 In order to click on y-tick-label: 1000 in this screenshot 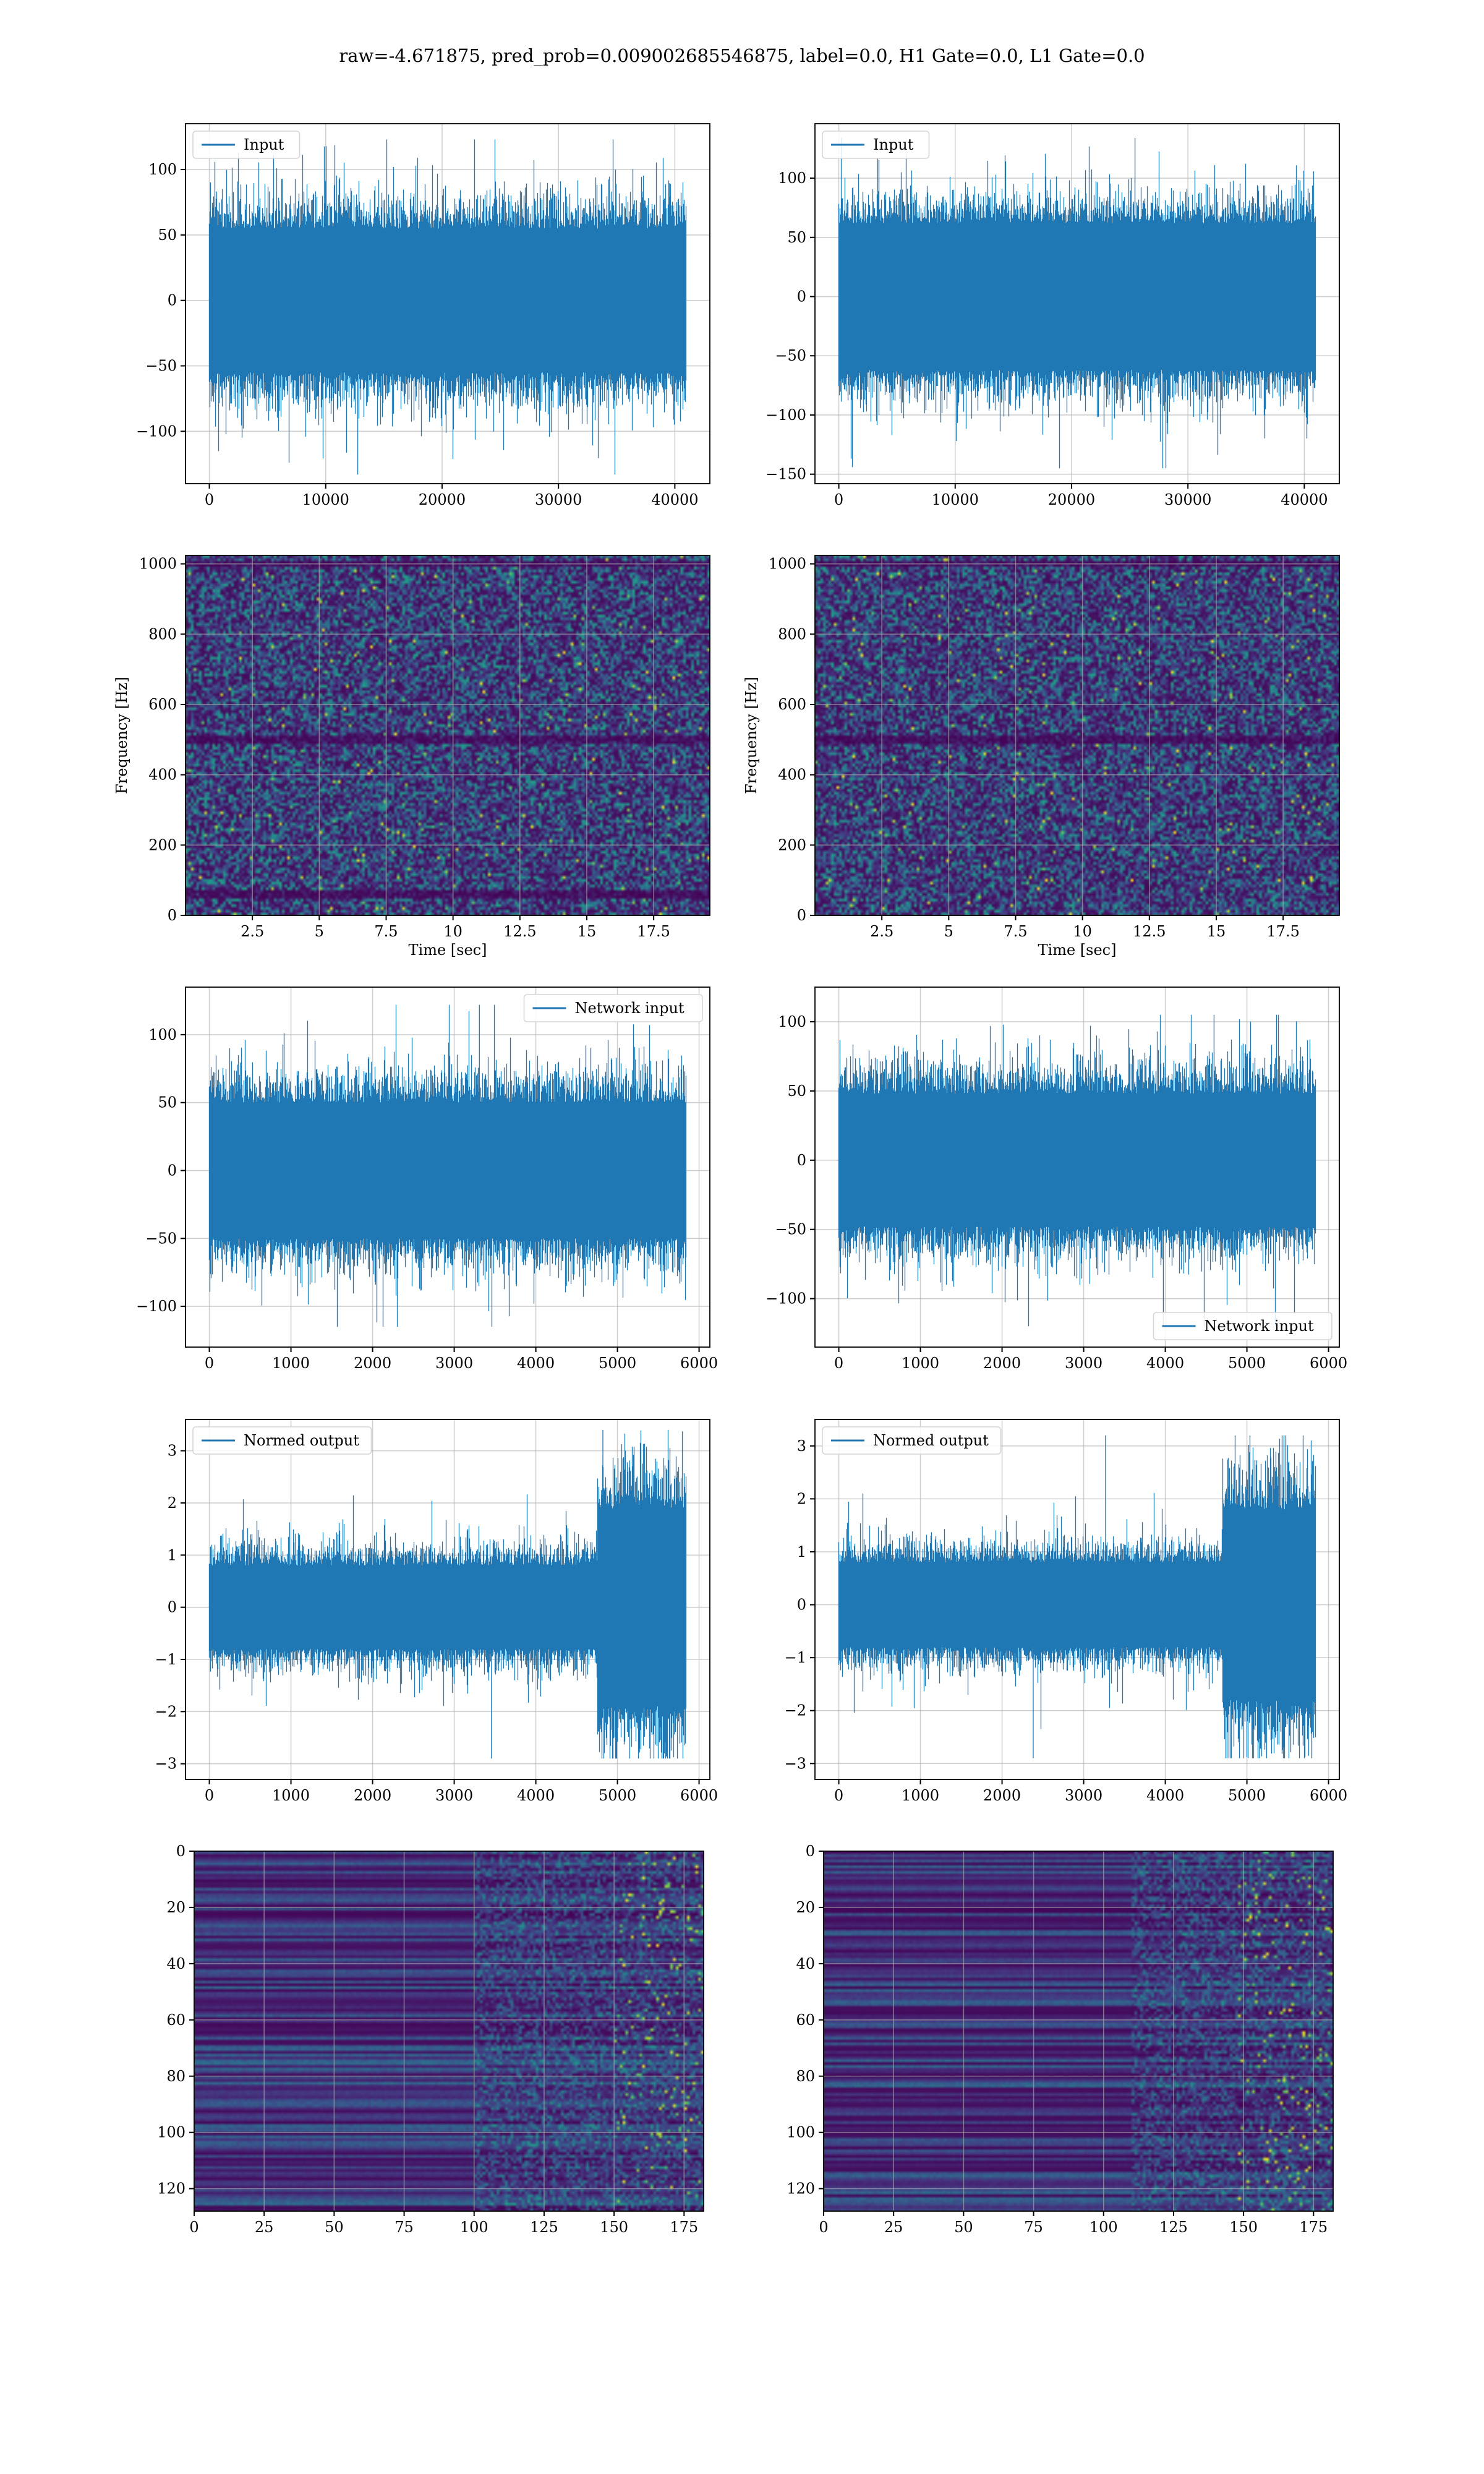, I will do `click(787, 564)`.